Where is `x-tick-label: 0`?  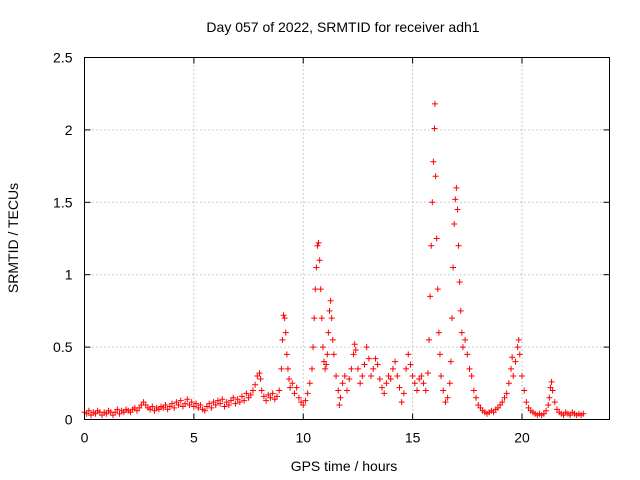
x-tick-label: 0 is located at coordinates (85, 438).